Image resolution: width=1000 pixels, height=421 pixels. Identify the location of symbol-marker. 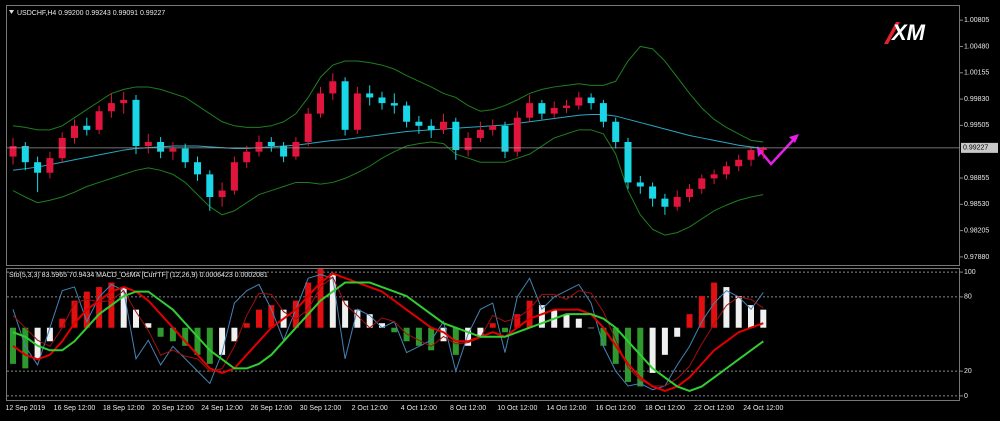
(11, 12).